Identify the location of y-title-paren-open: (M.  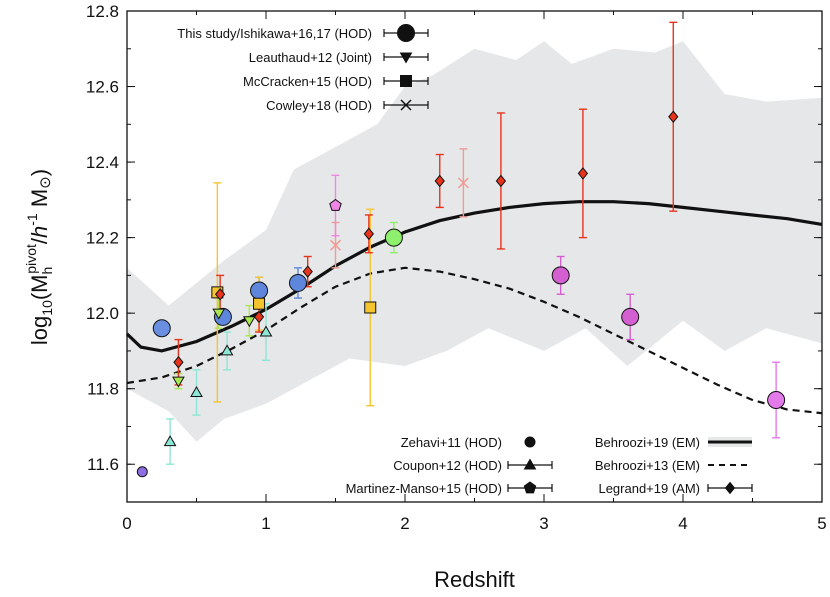
(39, 287).